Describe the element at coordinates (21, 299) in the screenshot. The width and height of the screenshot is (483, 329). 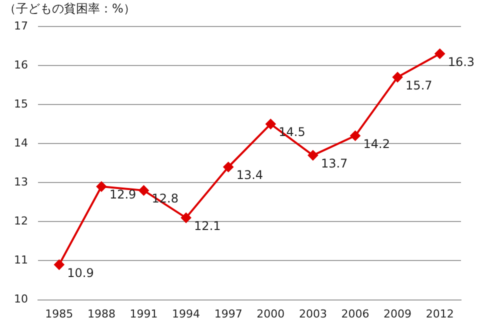
I see `y-tick-label: 10` at that location.